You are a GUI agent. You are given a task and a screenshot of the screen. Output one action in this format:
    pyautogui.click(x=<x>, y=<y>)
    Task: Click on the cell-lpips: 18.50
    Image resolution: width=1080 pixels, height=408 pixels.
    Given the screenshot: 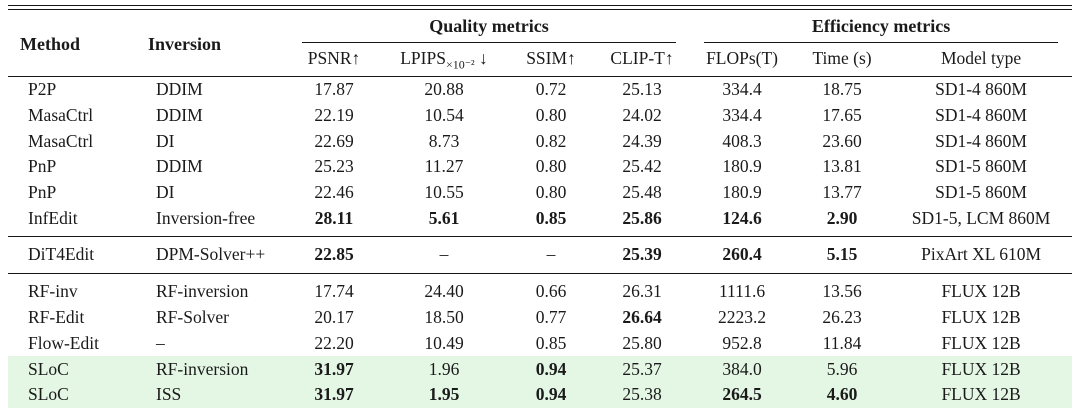 What is the action you would take?
    pyautogui.click(x=444, y=317)
    